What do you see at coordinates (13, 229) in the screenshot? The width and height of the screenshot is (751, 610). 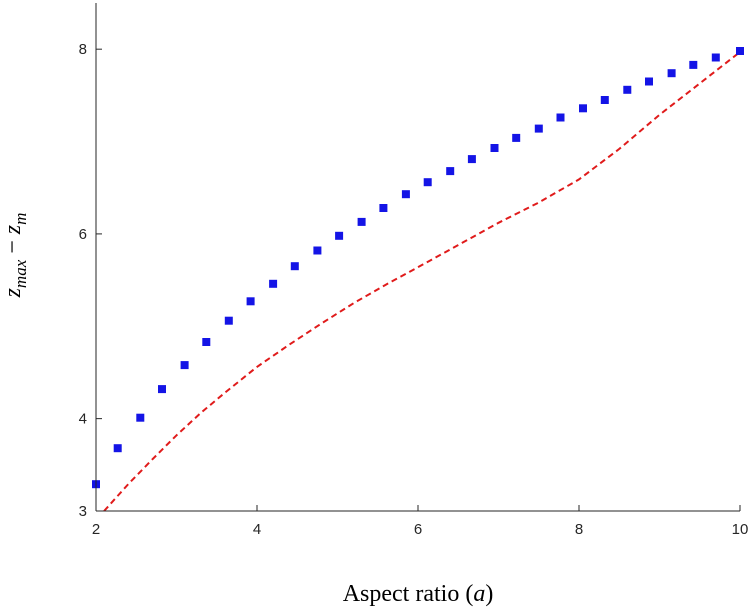 I see `y-axis-title-var2: z` at bounding box center [13, 229].